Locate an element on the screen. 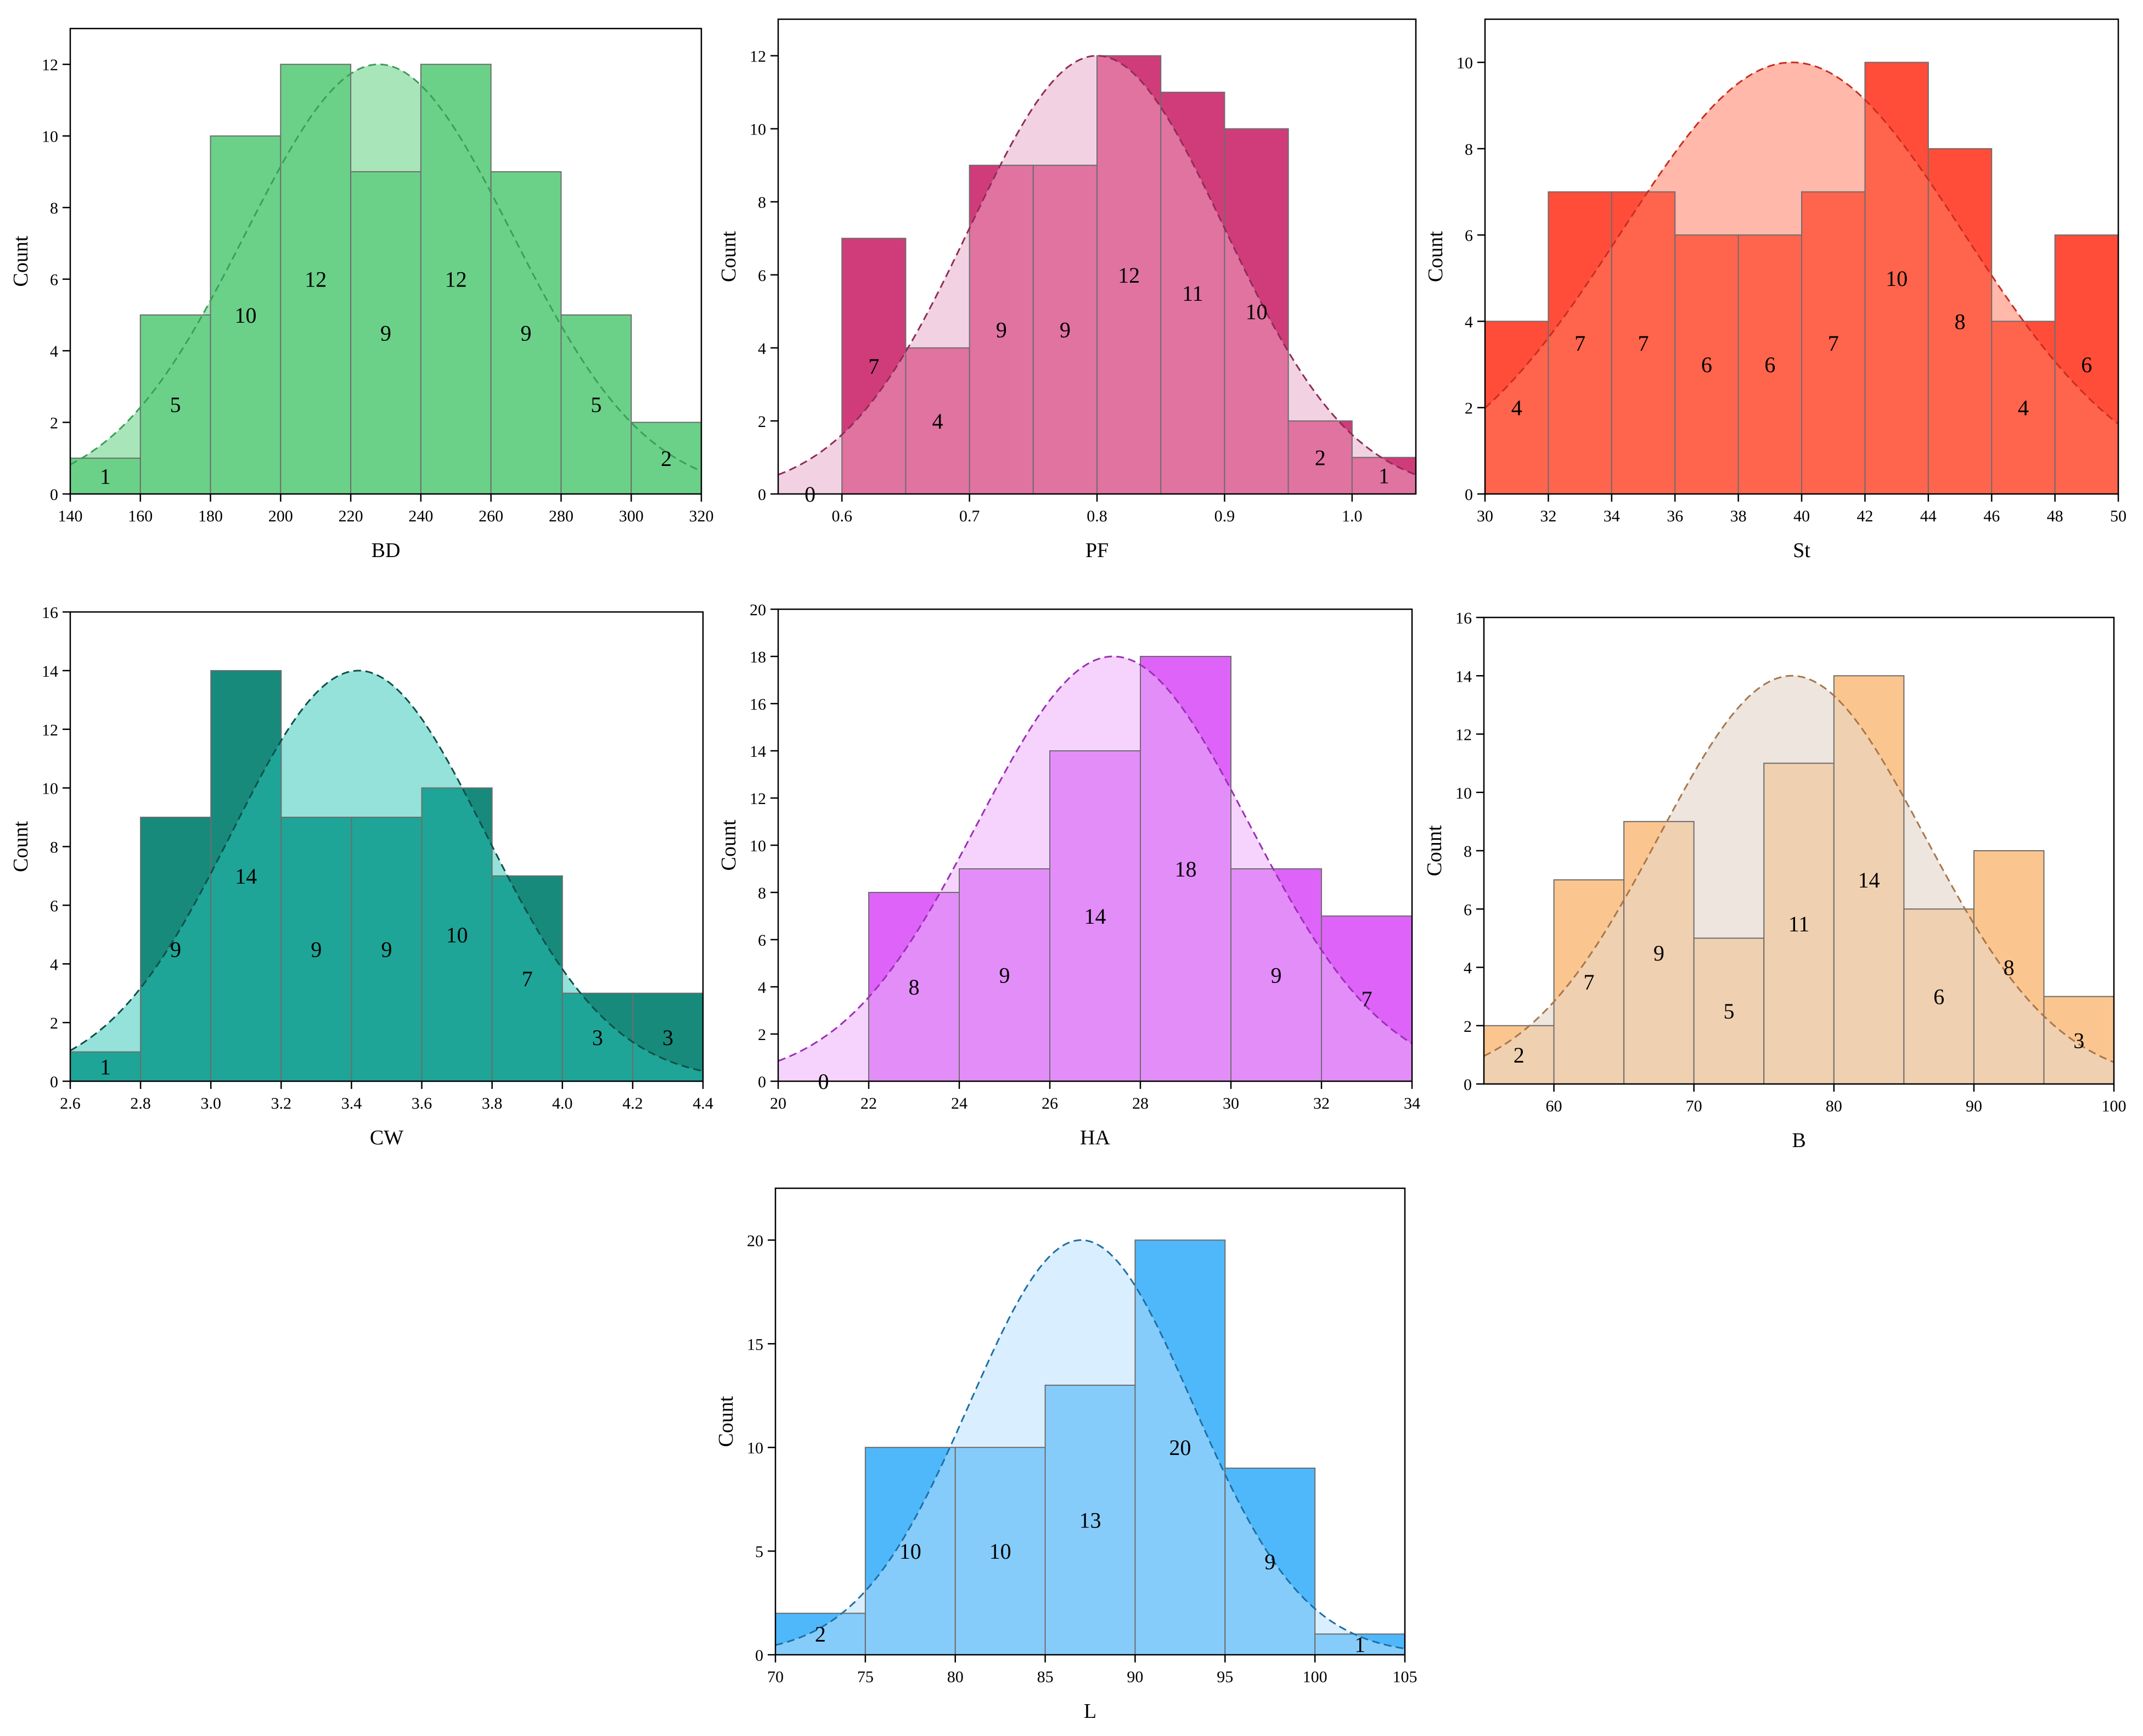 The height and width of the screenshot is (1736, 2143). x-tick-label: 2.6 is located at coordinates (70, 1103).